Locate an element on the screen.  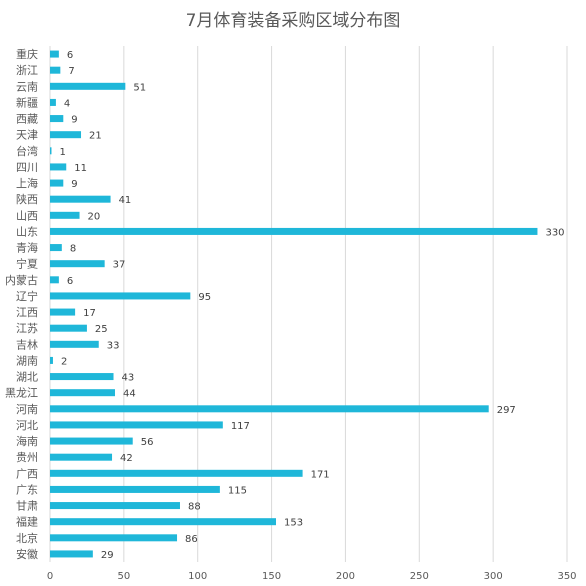
data-label: 86 is located at coordinates (191, 539).